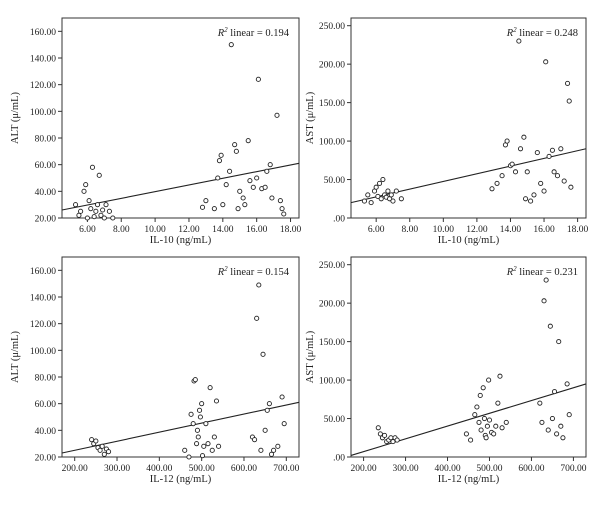 The width and height of the screenshot is (600, 506). What do you see at coordinates (87, 230) in the screenshot?
I see `x-tick-label: 6.00` at bounding box center [87, 230].